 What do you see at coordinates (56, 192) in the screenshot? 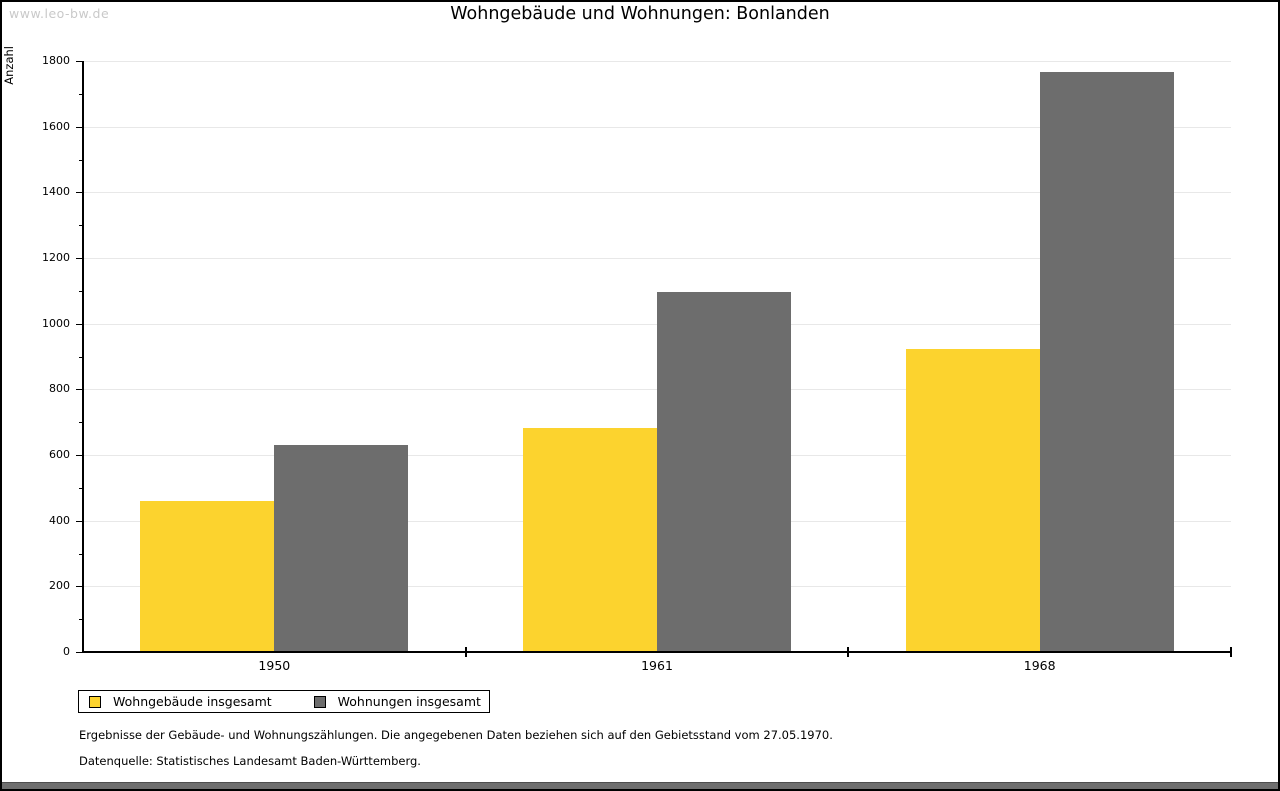
I see `y-tick-label: 1400` at bounding box center [56, 192].